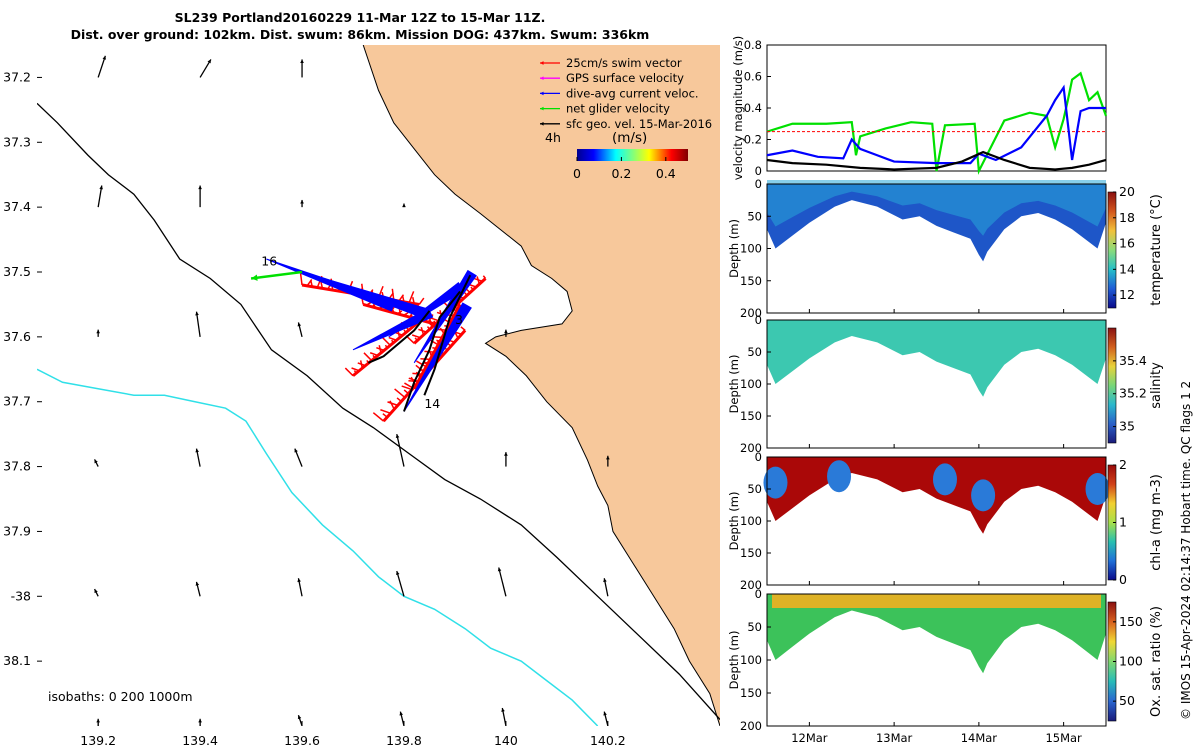 The image size is (1200, 750). Describe the element at coordinates (331, 285) in the screenshot. I see `dive-avg-current-vector` at that location.